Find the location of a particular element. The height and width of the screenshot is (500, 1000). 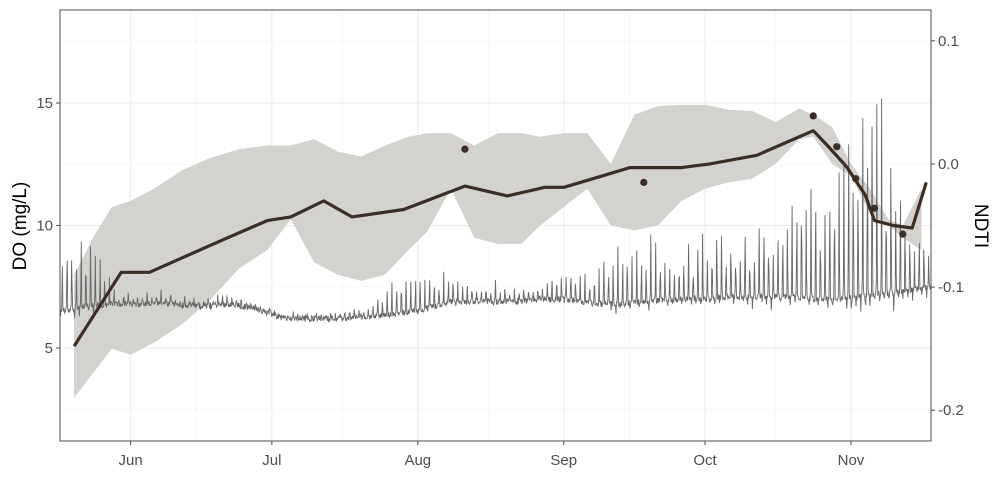

y-axis-title: DO (mg/L) is located at coordinates (20, 226).